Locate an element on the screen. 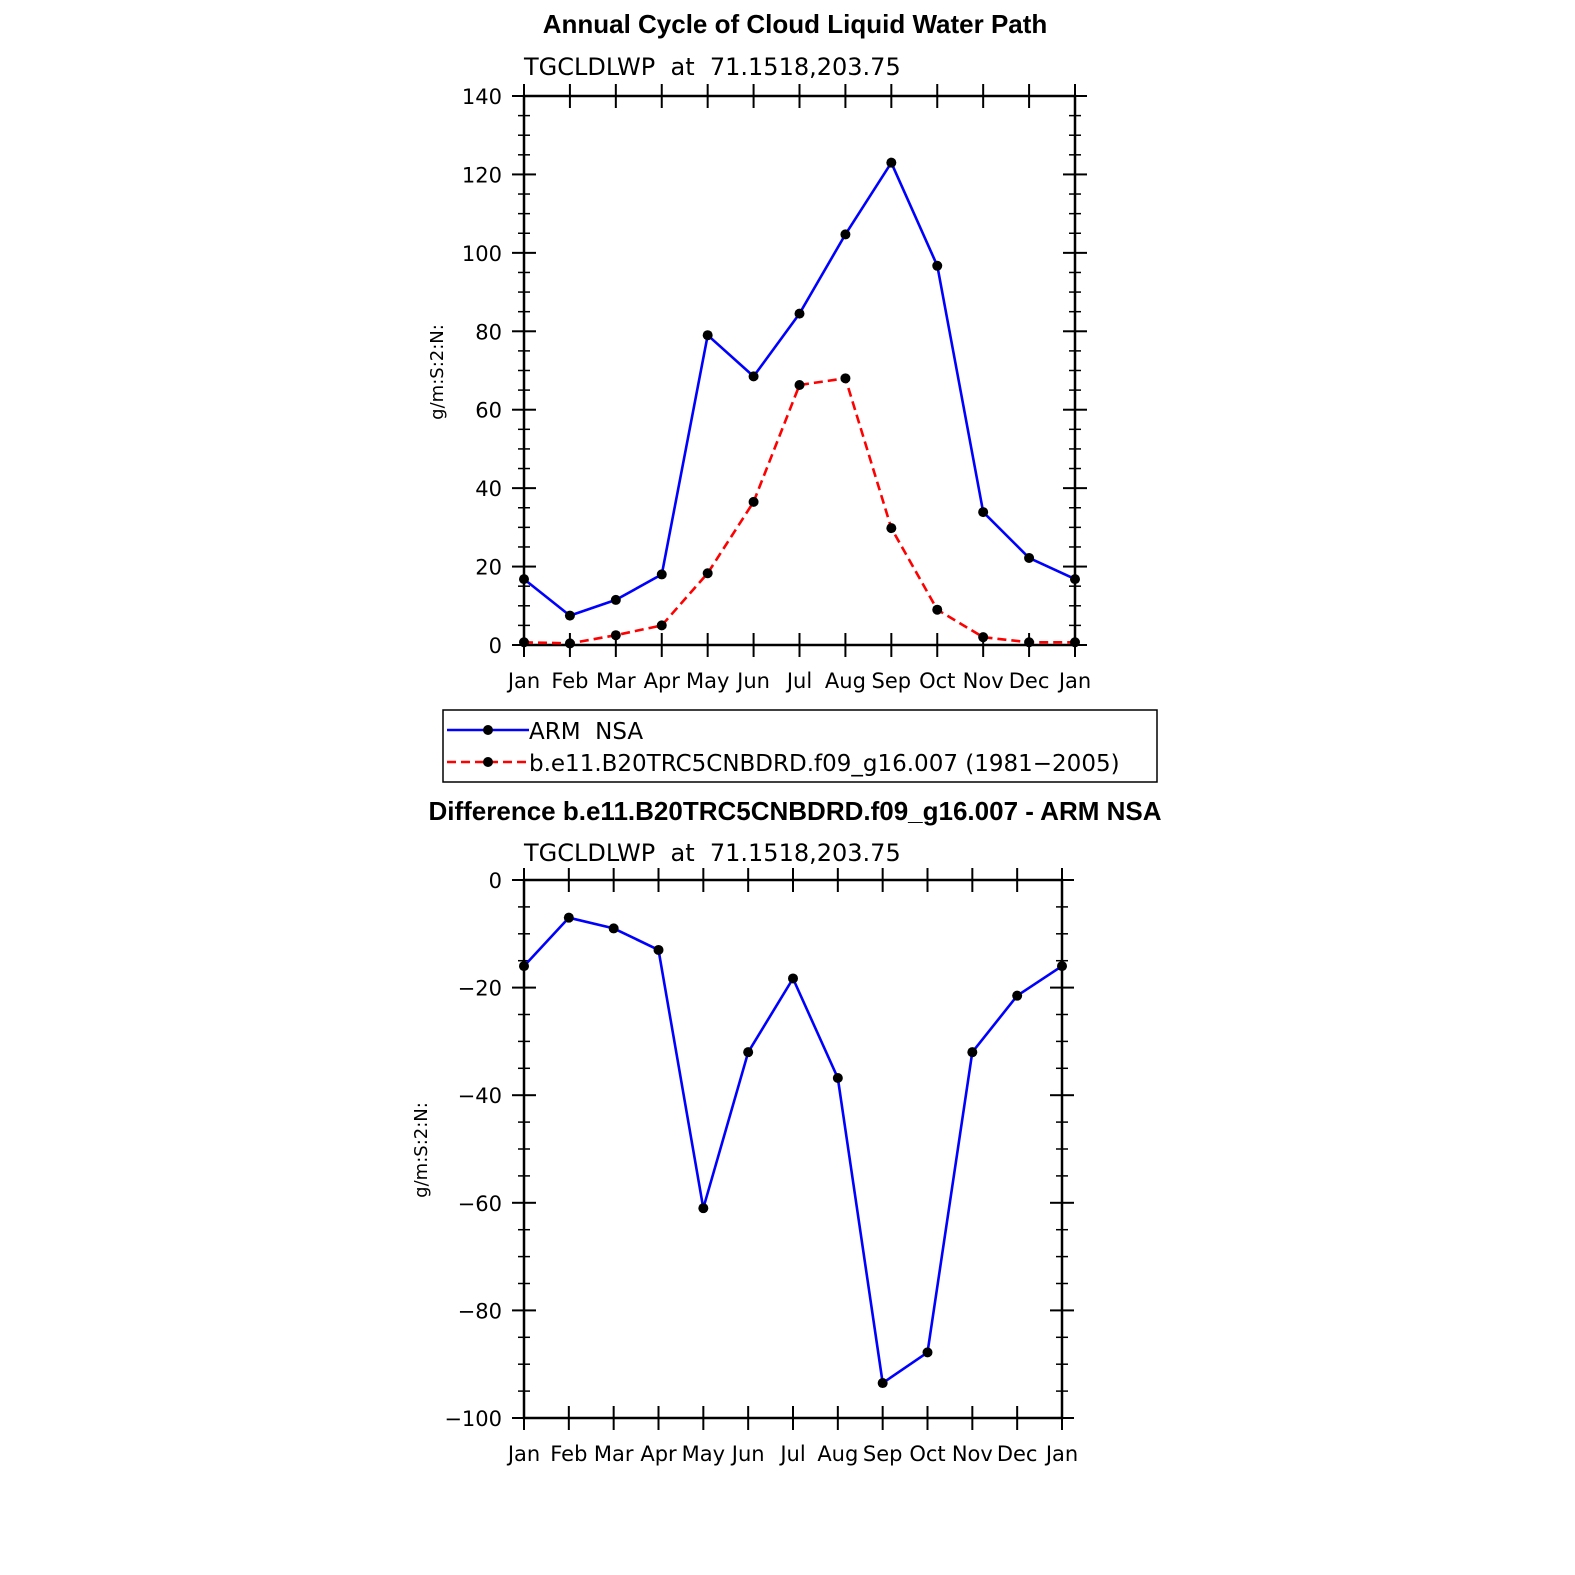  y-tick-label: −80 is located at coordinates (480, 1311).